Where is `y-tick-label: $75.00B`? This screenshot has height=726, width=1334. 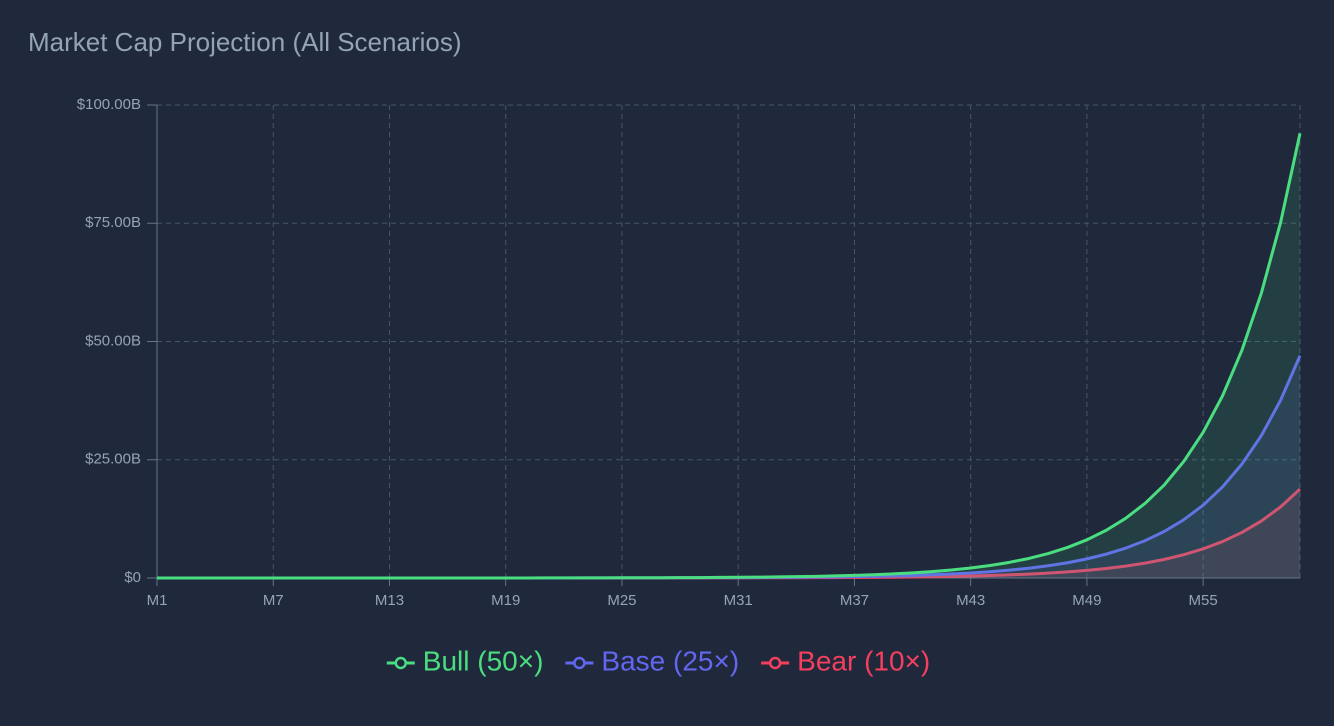 y-tick-label: $75.00B is located at coordinates (113, 222).